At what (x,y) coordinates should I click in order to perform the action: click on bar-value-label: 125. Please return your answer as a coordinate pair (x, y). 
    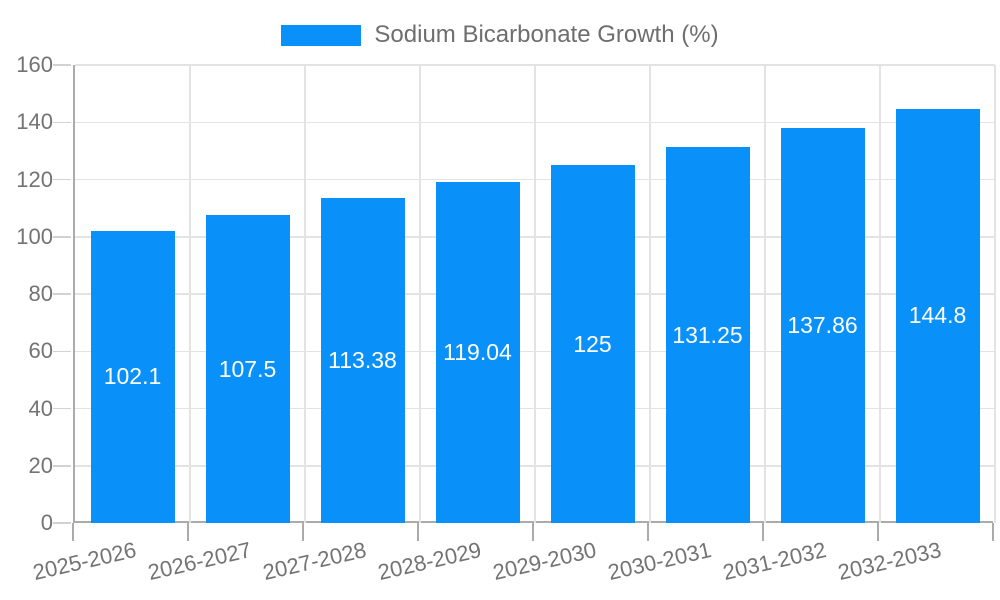
    Looking at the image, I should click on (592, 343).